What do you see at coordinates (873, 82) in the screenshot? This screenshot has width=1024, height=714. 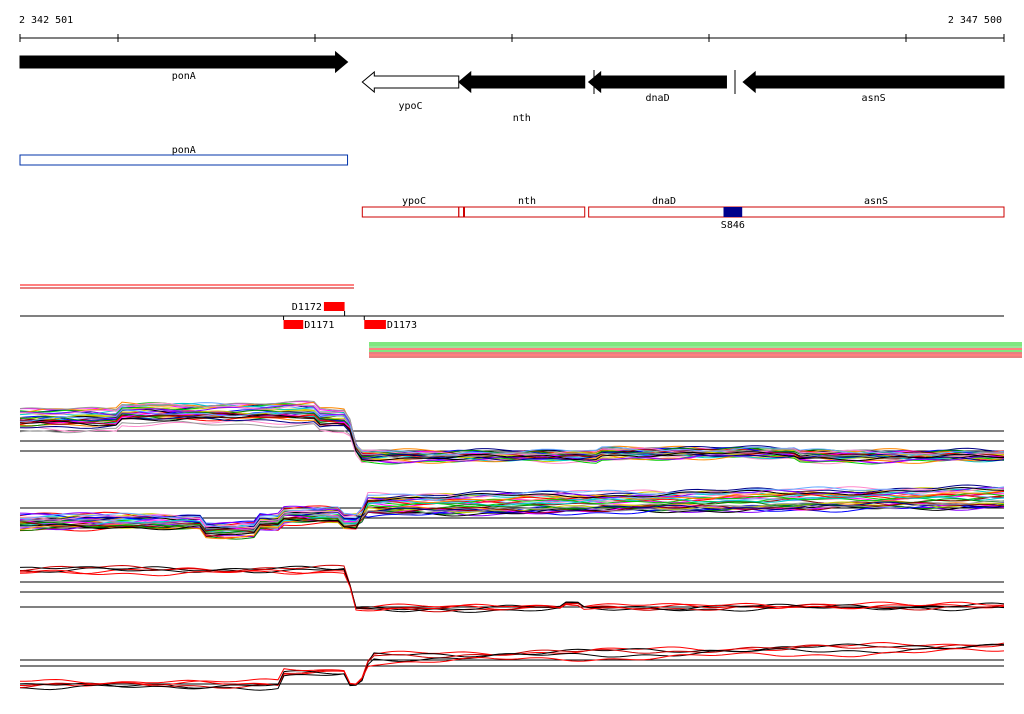 I see `gene-arrow-asns` at bounding box center [873, 82].